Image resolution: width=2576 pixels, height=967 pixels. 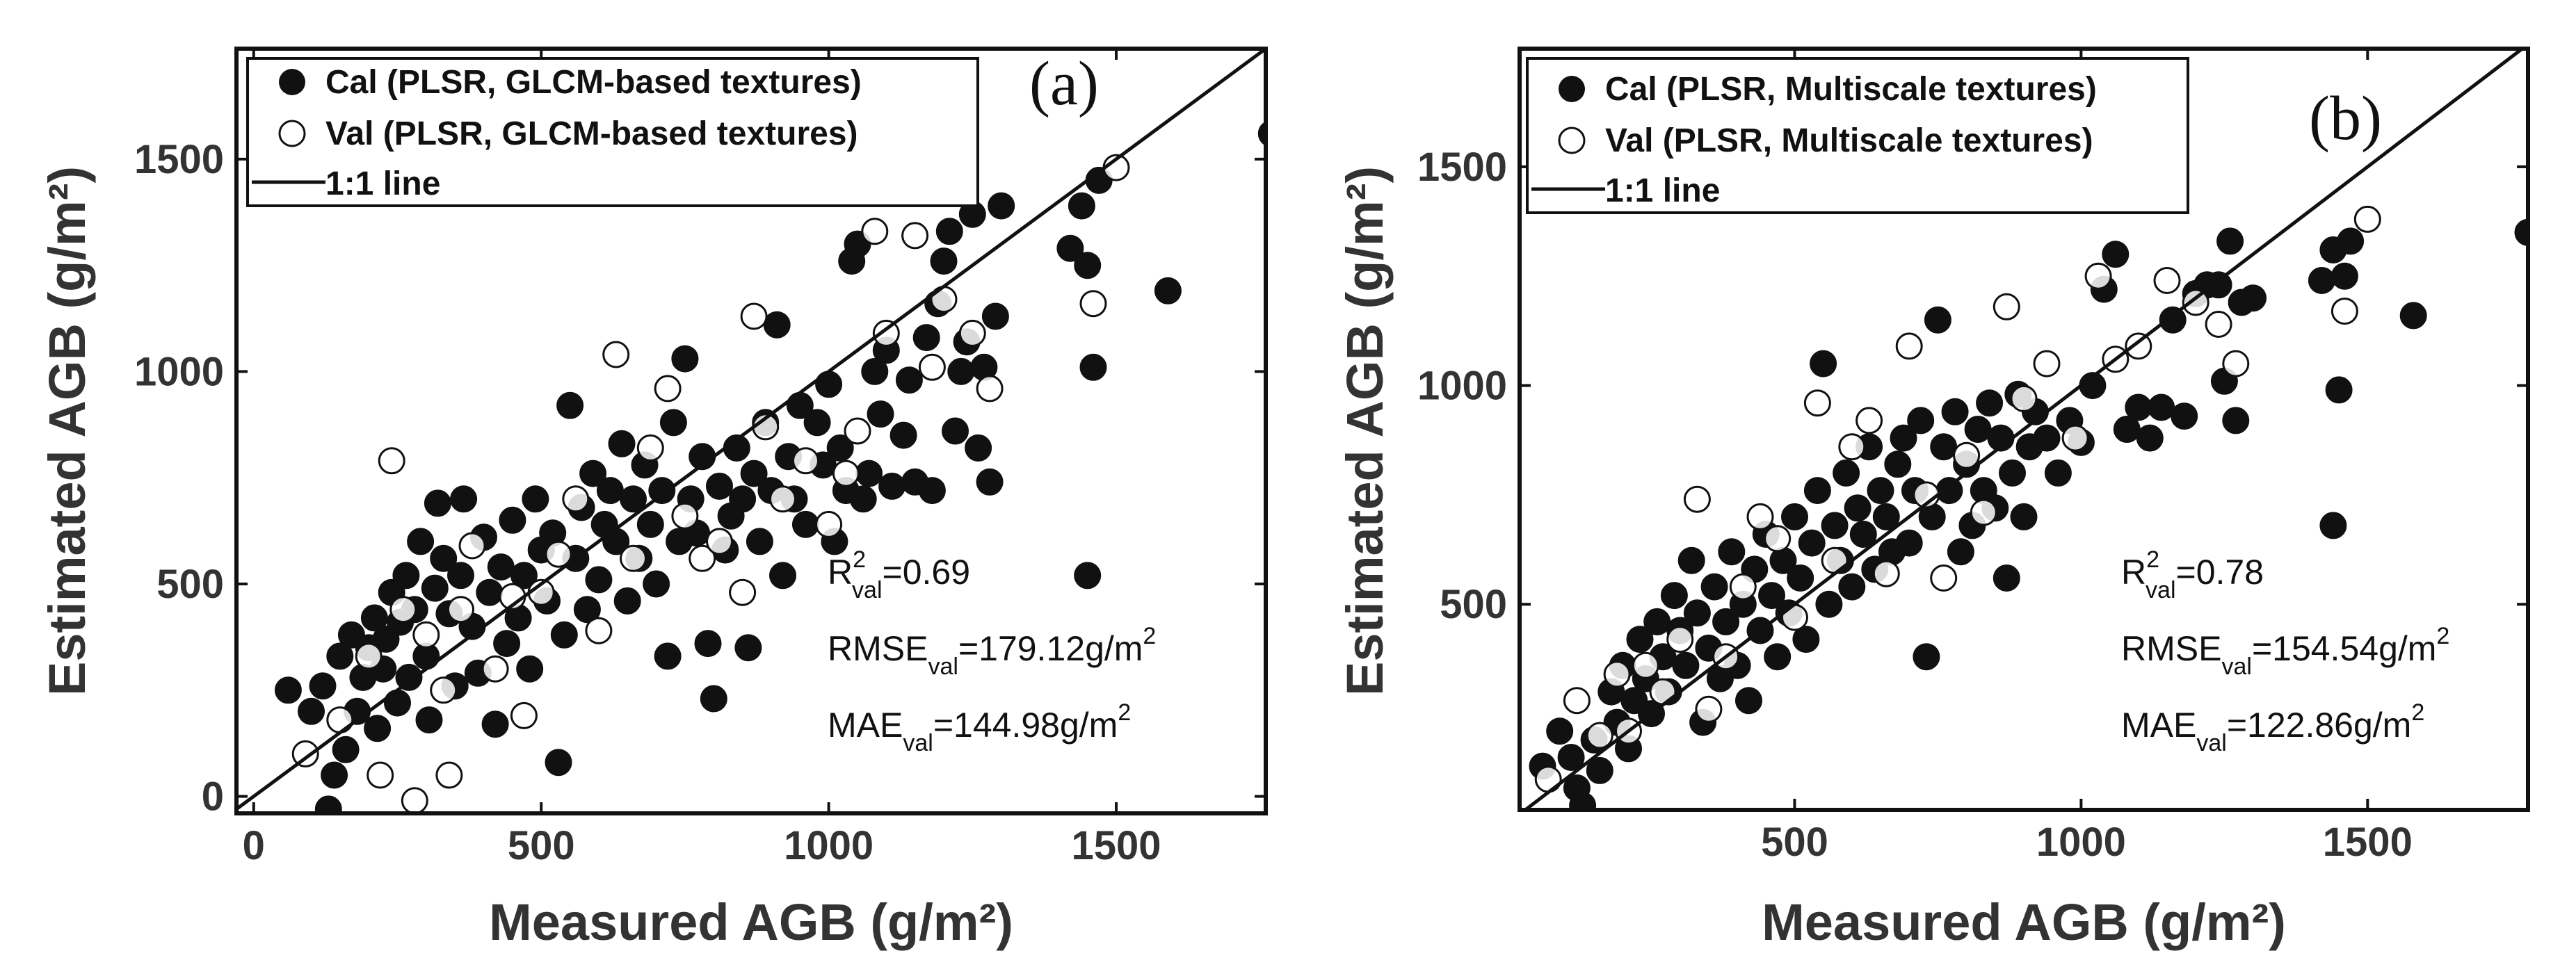 What do you see at coordinates (179, 371) in the screenshot?
I see `panel-a-y-tick-label-1000: 1000` at bounding box center [179, 371].